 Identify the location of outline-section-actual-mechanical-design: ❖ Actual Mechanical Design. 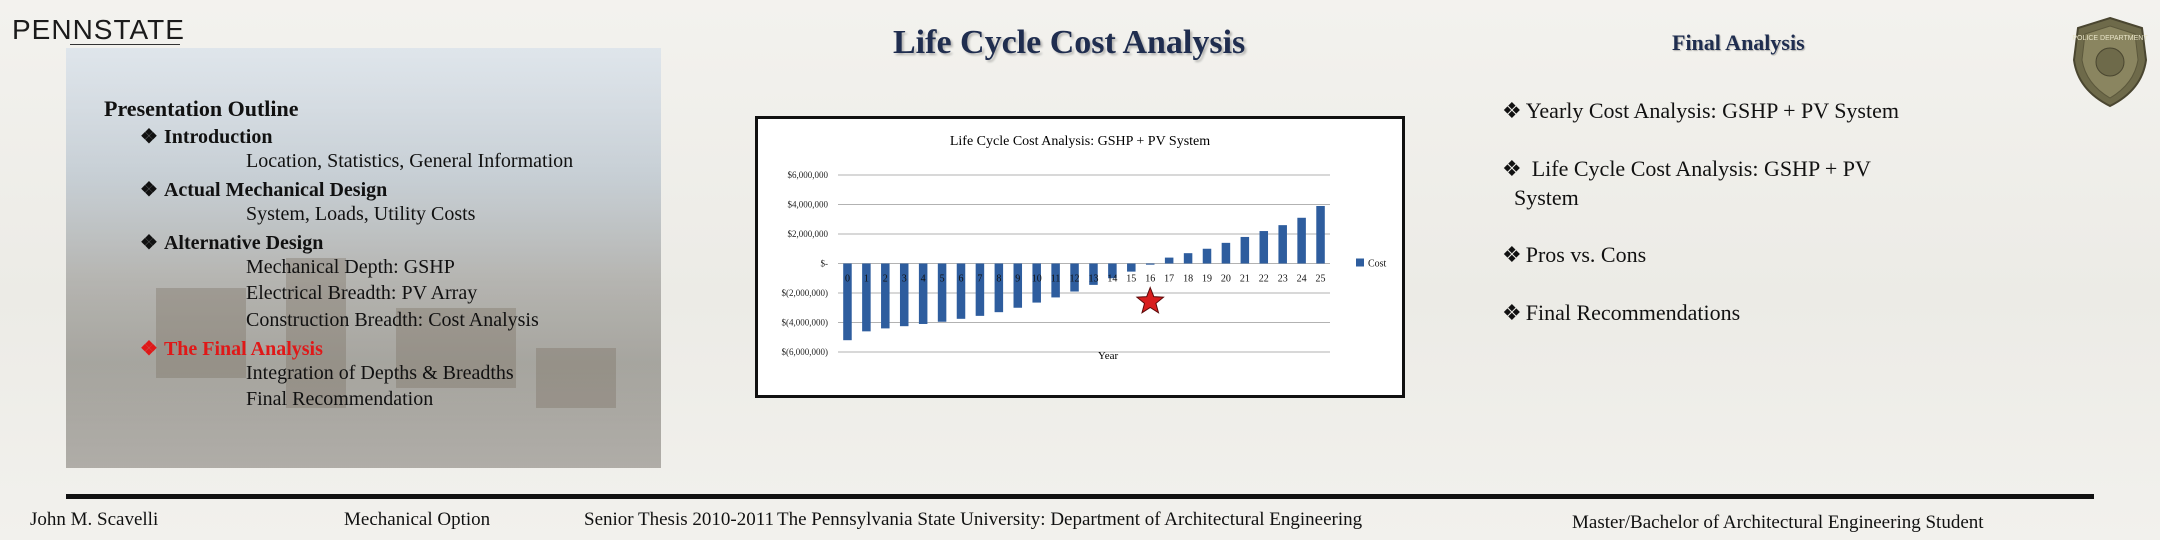
(263, 189).